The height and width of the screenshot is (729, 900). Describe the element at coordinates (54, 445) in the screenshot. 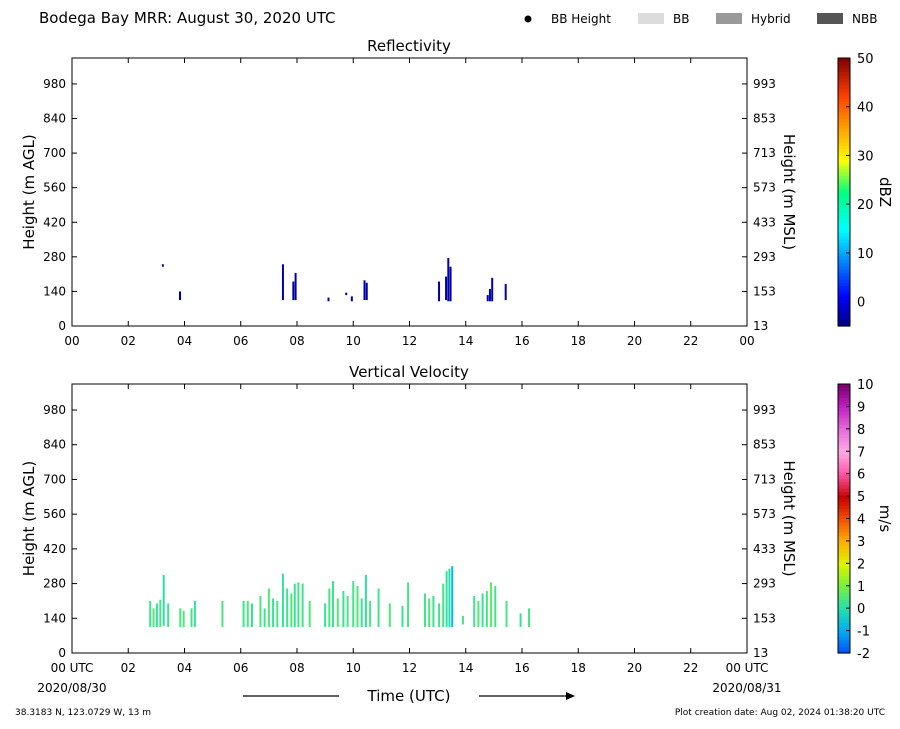

I see `y-tick-label-left: 840` at that location.